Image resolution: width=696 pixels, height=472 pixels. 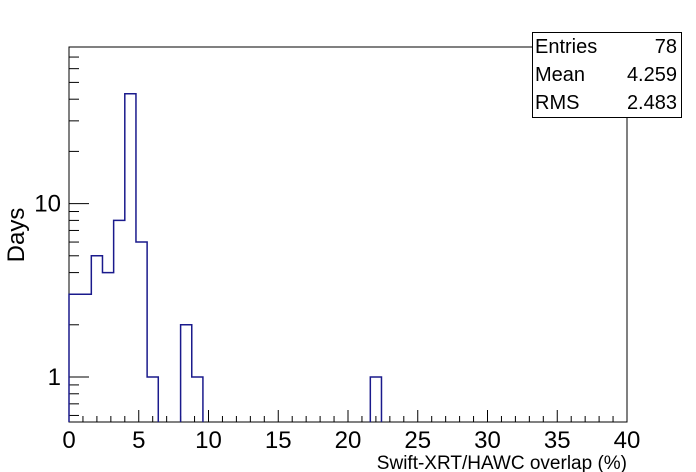 What do you see at coordinates (606, 47) in the screenshot?
I see `stats-entries: Entries 78` at bounding box center [606, 47].